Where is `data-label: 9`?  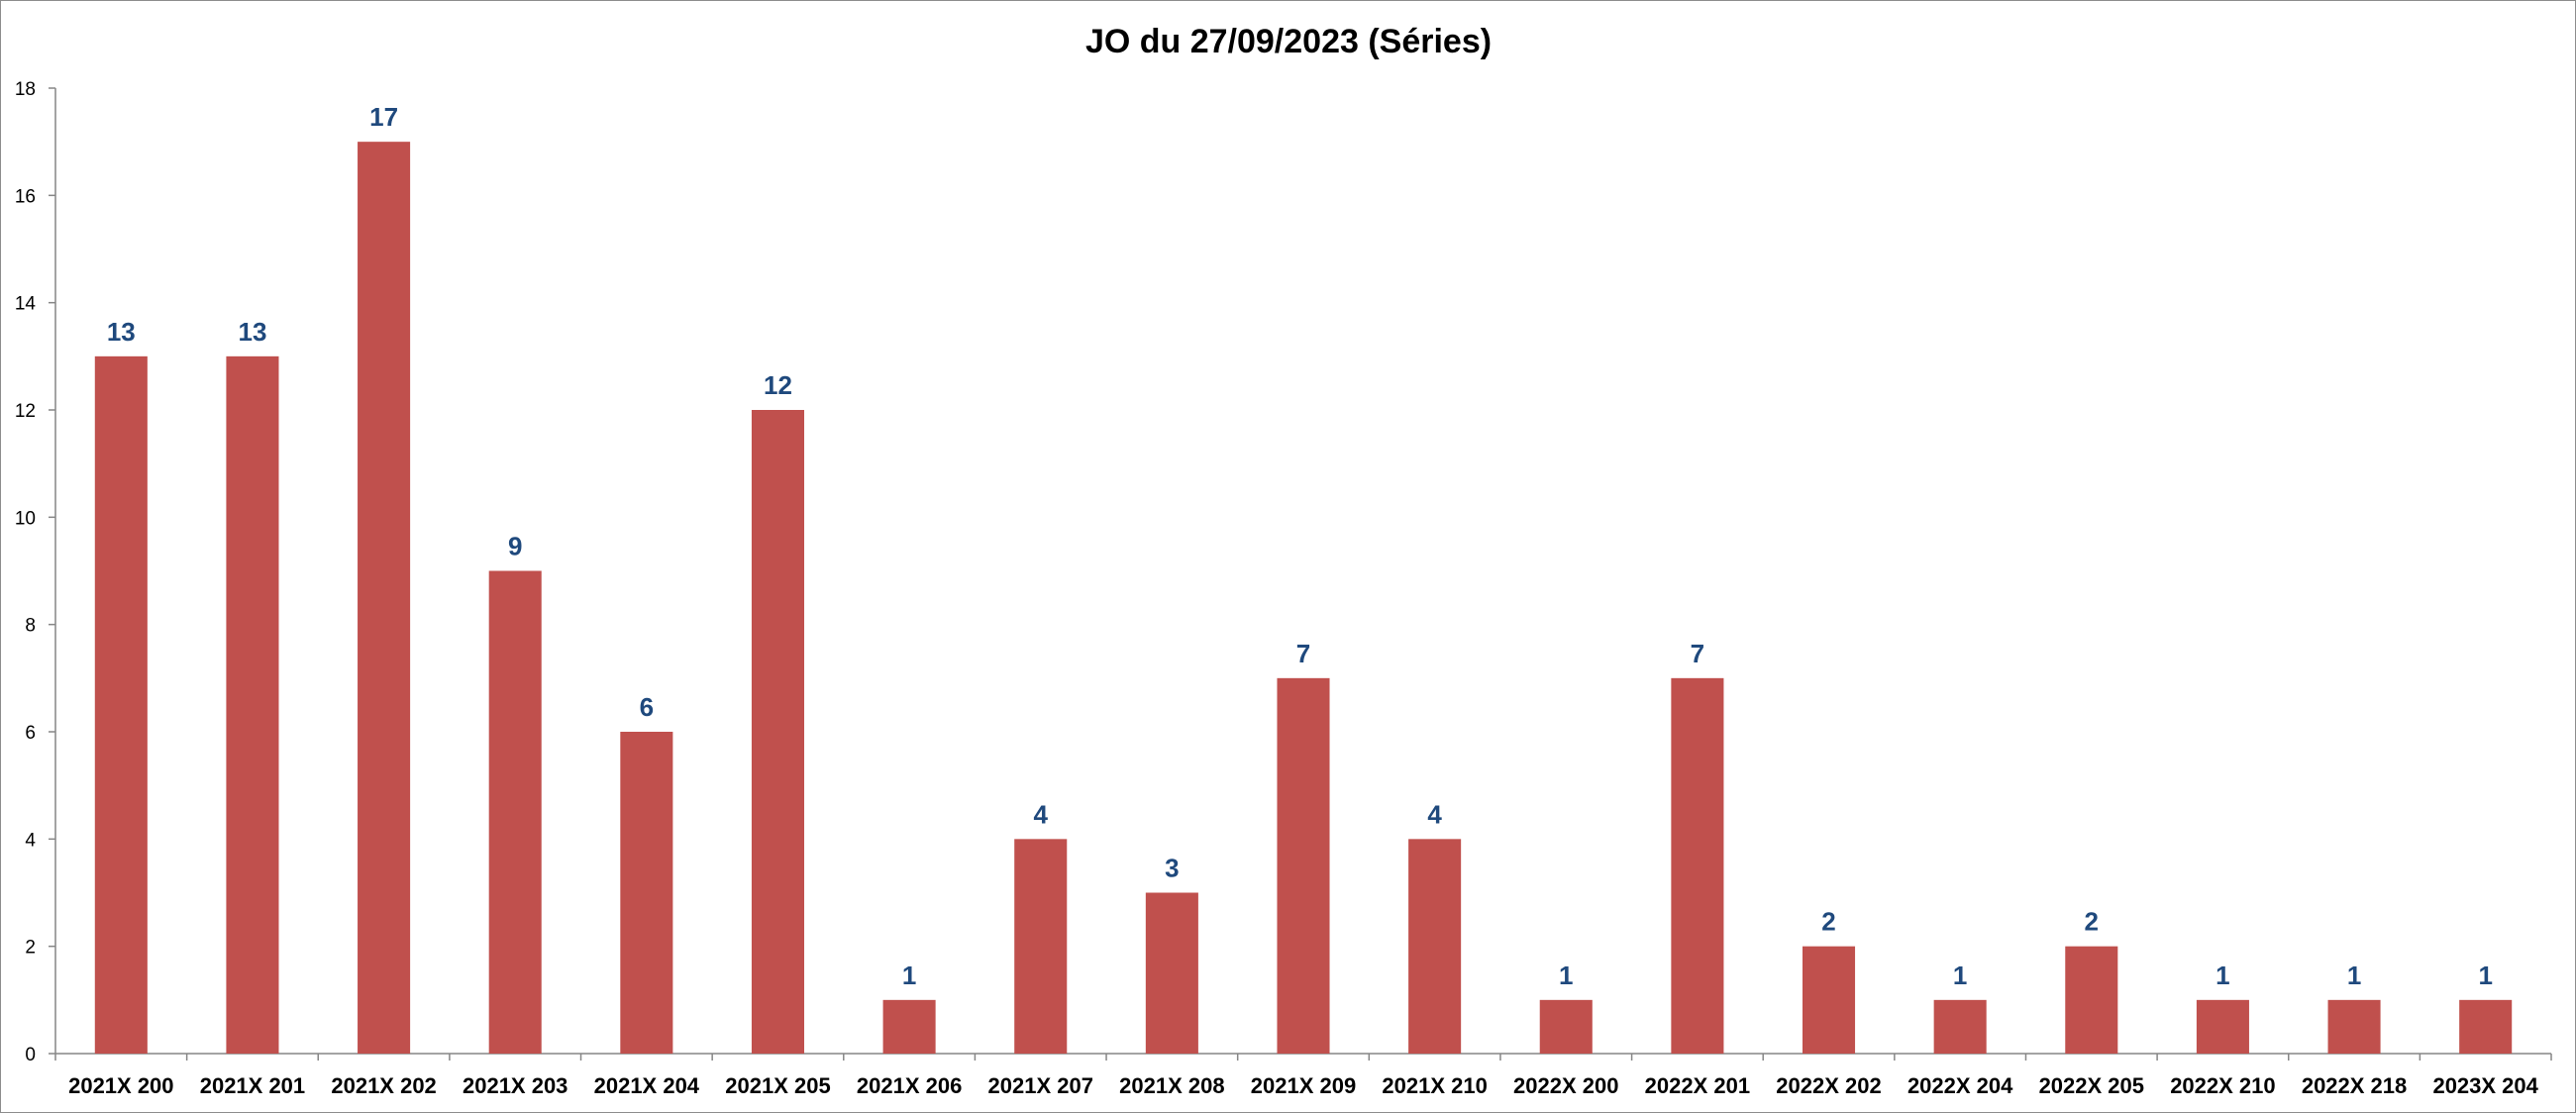 data-label: 9 is located at coordinates (515, 546).